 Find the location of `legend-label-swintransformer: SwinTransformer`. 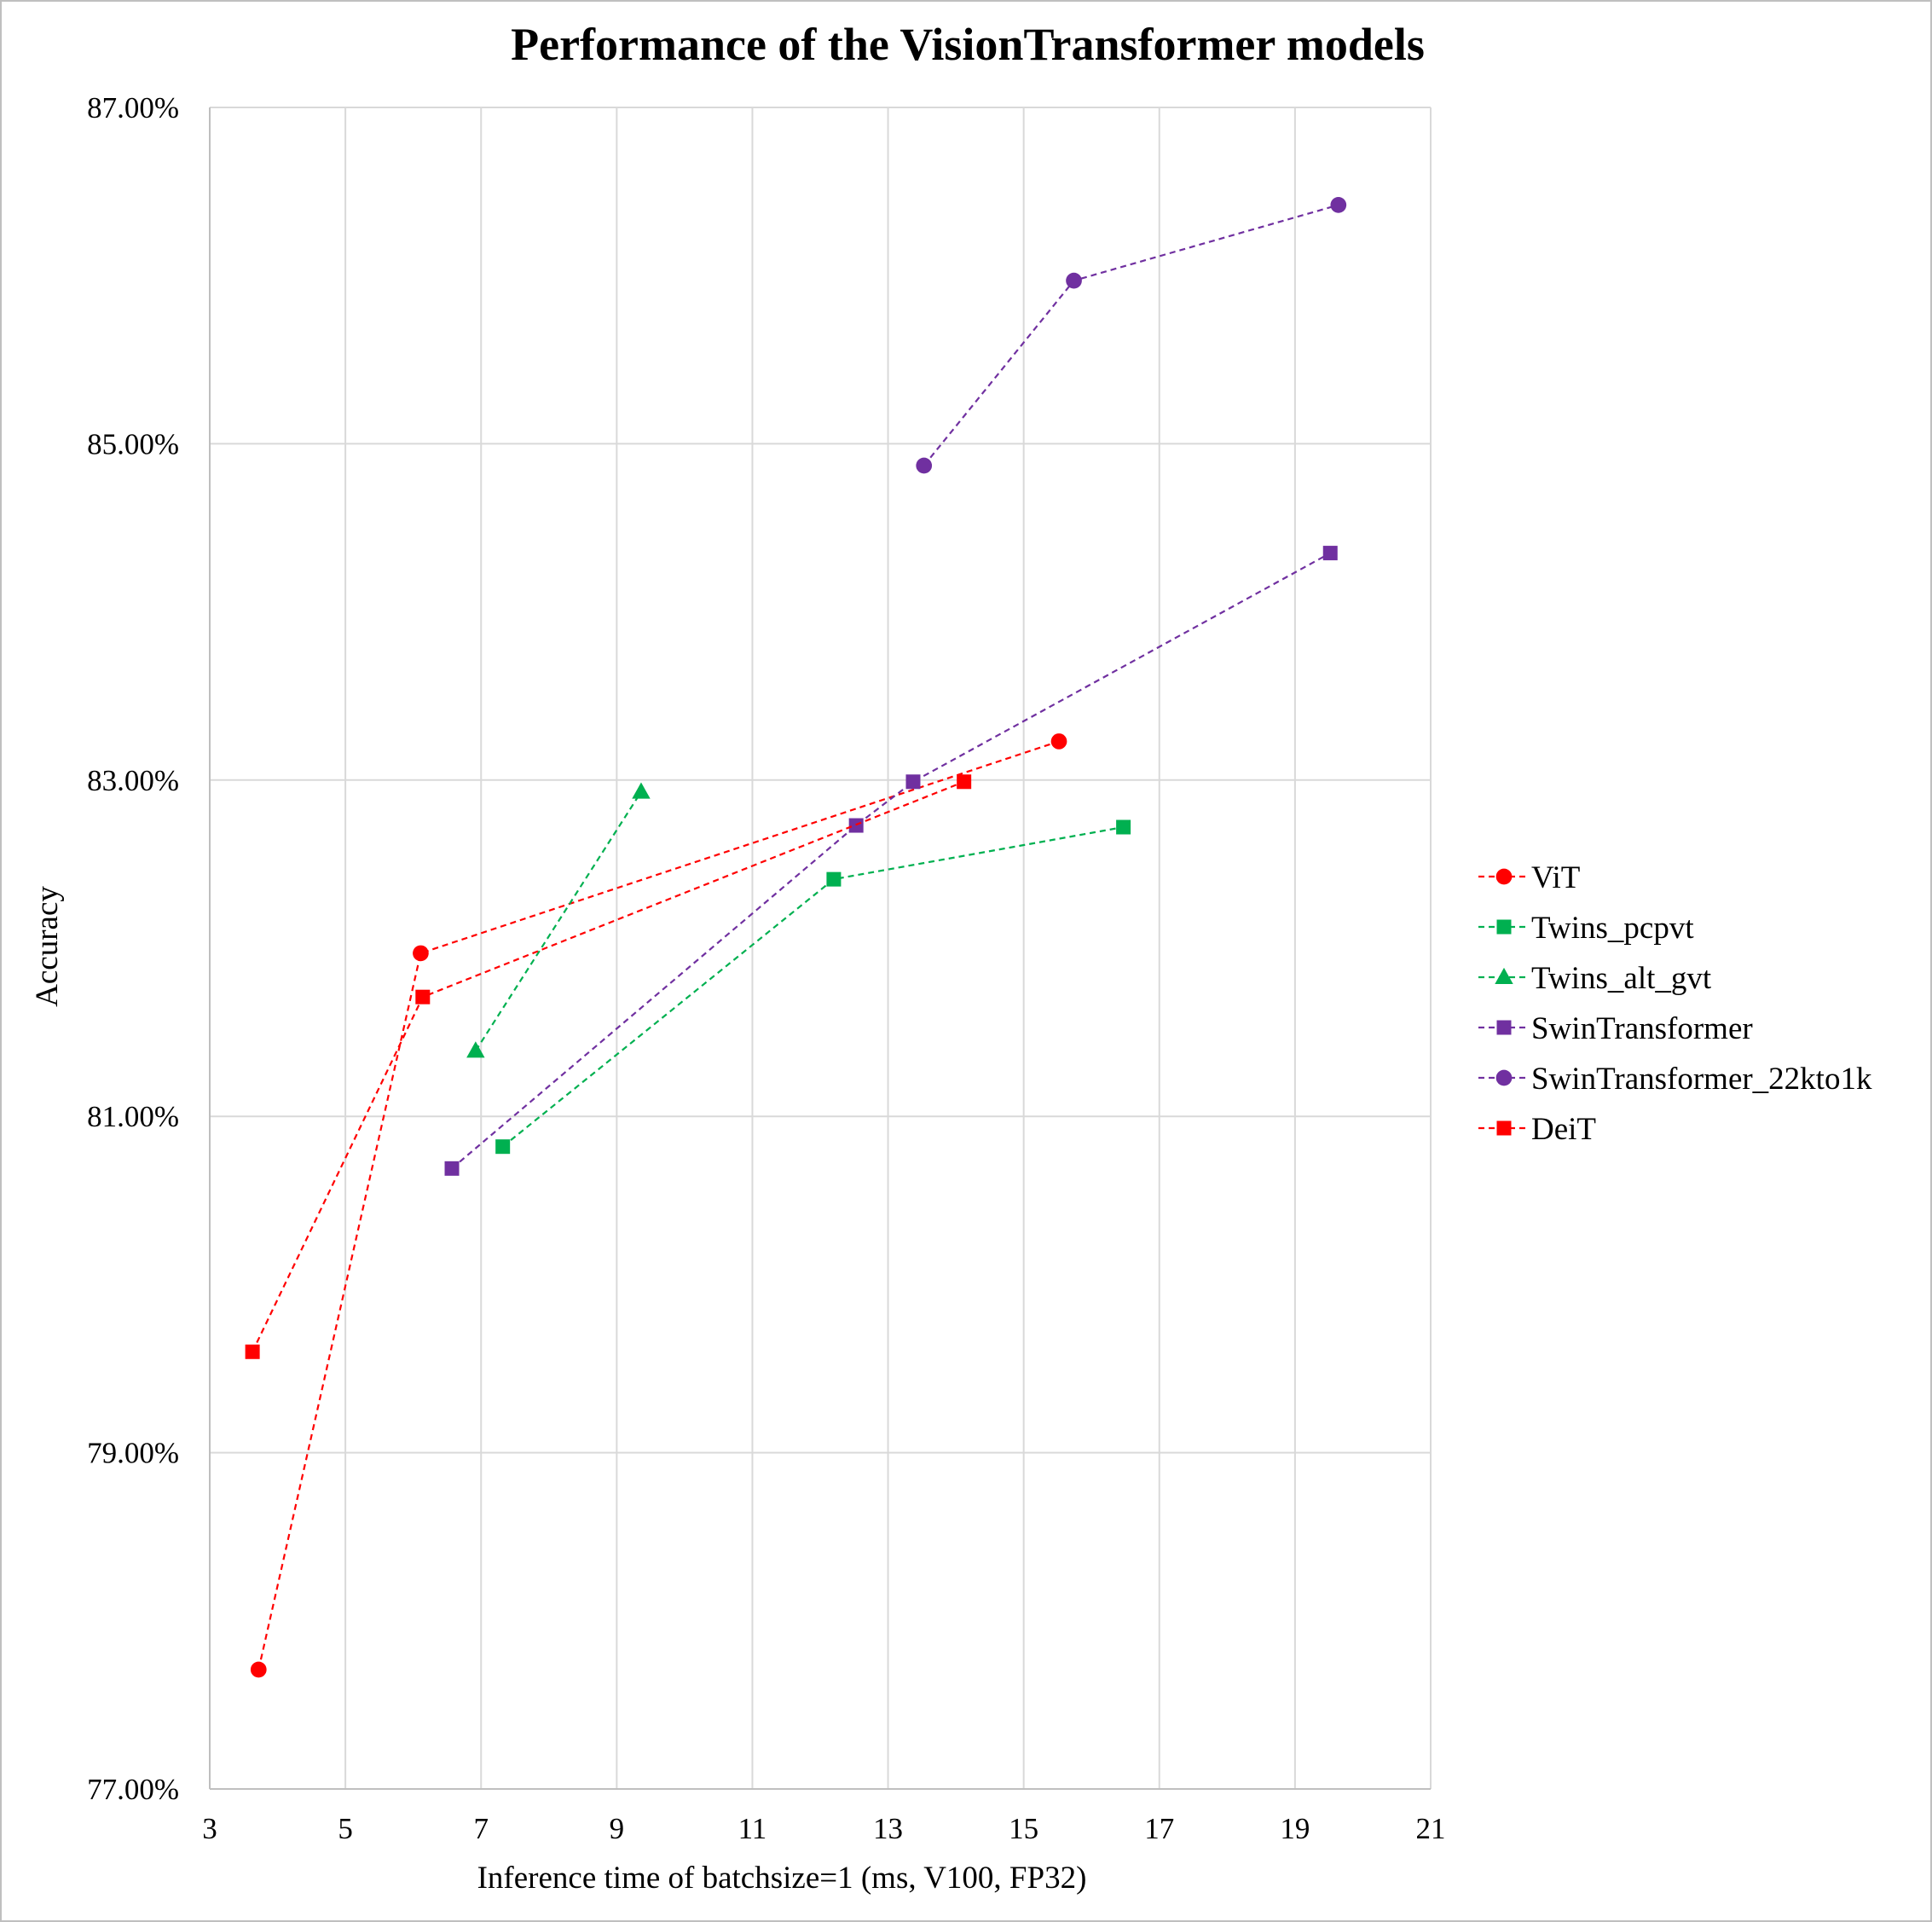

legend-label-swintransformer: SwinTransformer is located at coordinates (1642, 1028).